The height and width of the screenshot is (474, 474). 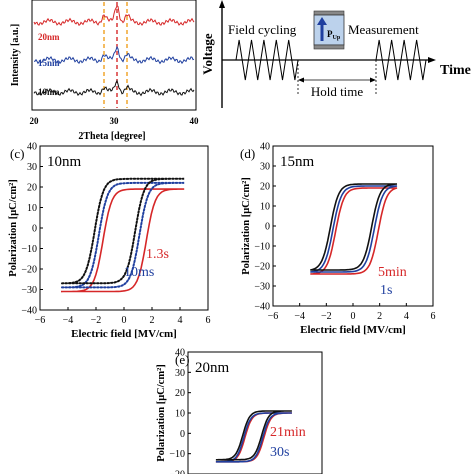 What do you see at coordinates (35, 121) in the screenshot?
I see `panel-a-xtick-20: 20` at bounding box center [35, 121].